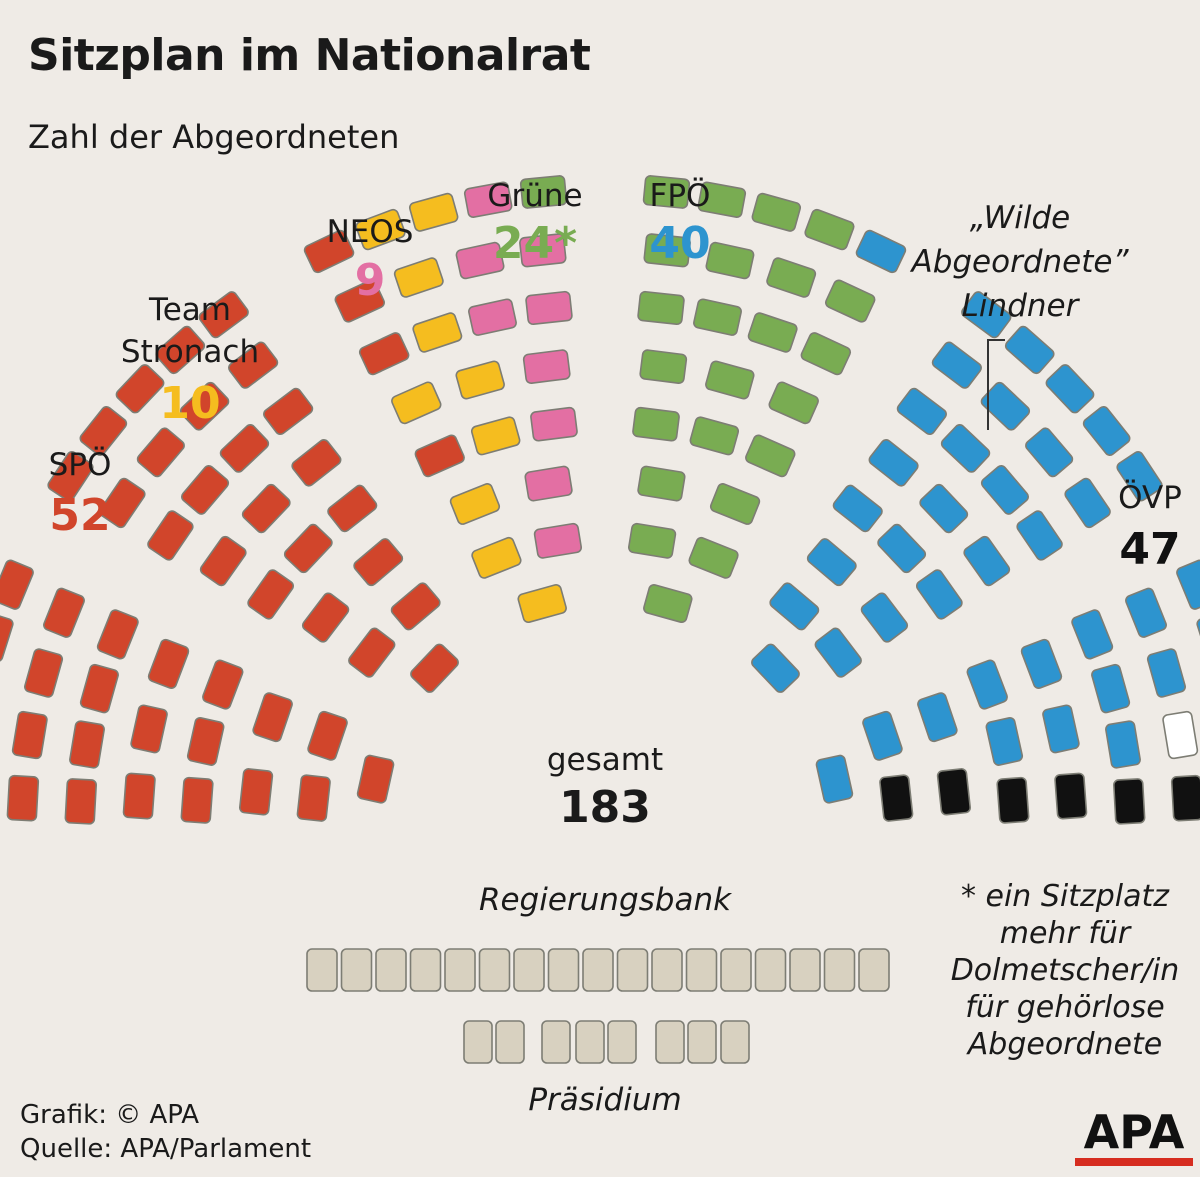 This screenshot has height=1177, width=1200. Describe the element at coordinates (1065, 933) in the screenshot. I see `footnote-line-2: mehr für` at that location.